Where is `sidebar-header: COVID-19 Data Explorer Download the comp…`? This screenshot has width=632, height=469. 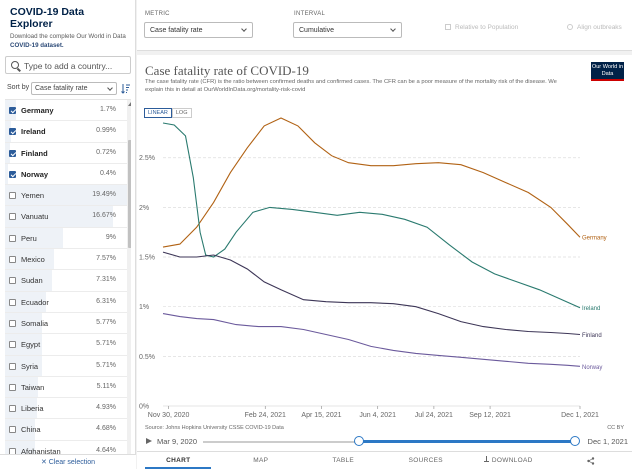 sidebar-header: COVID-19 Data Explorer Download the comp… is located at coordinates (67, 25).